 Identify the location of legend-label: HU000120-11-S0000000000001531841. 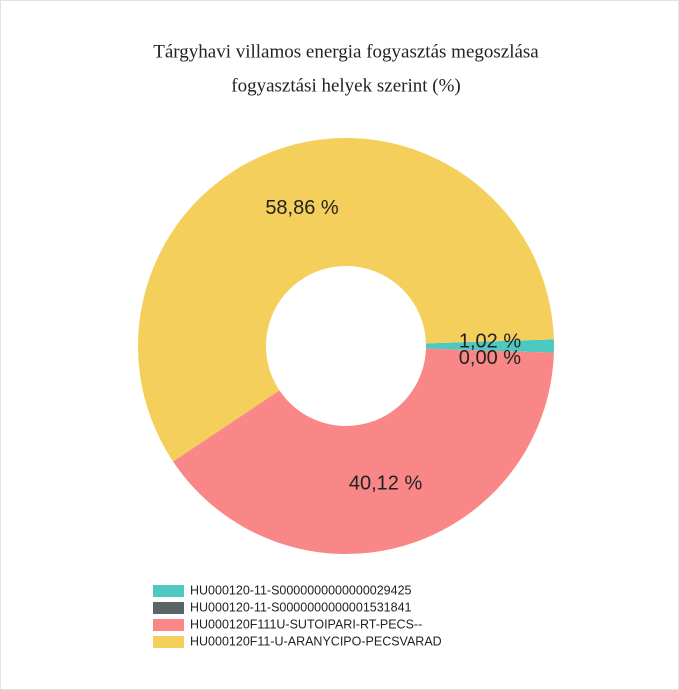
(301, 607).